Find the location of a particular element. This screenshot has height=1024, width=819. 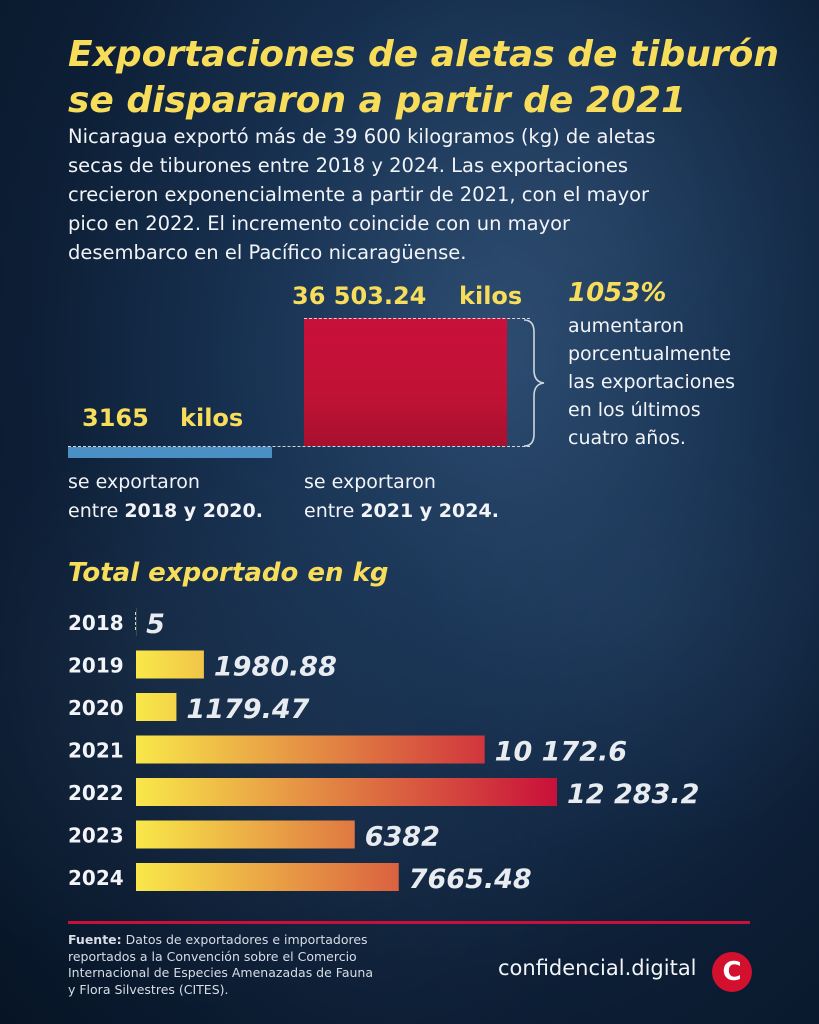

brand-name: confidencial.digital is located at coordinates (597, 968).